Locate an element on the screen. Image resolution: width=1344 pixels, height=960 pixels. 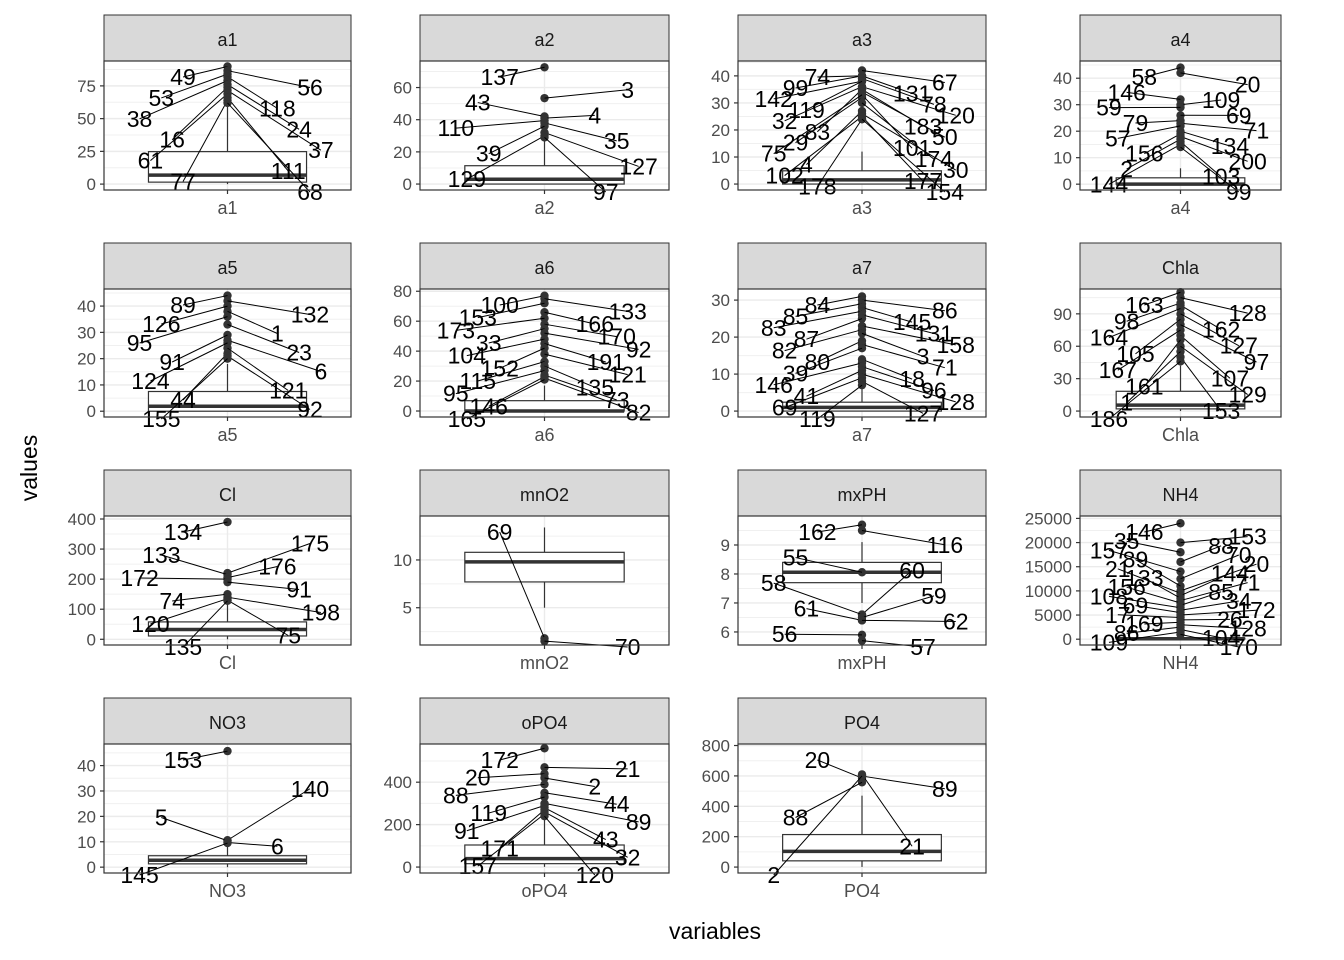
facet-strip-label: a1 is located at coordinates (227, 40).